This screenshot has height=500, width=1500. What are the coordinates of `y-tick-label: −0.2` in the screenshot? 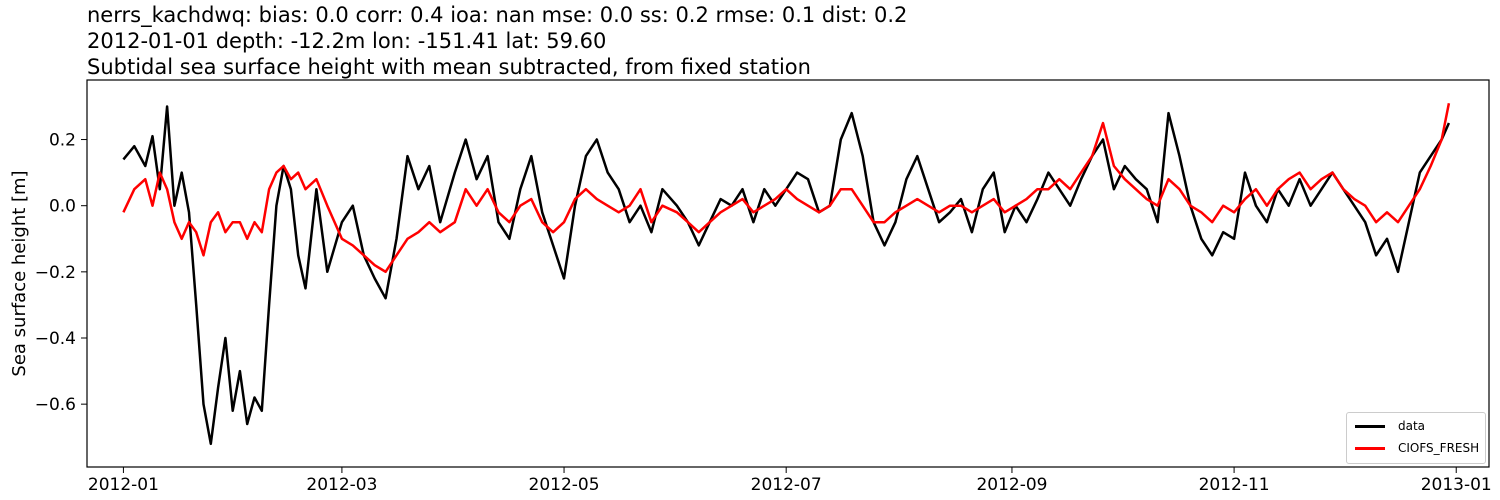 It's located at (55, 273).